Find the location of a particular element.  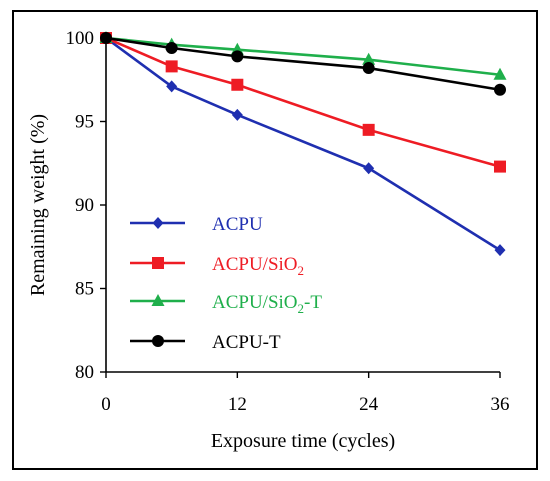

x-tick-labels: 0 12 24 36 is located at coordinates (305, 393).